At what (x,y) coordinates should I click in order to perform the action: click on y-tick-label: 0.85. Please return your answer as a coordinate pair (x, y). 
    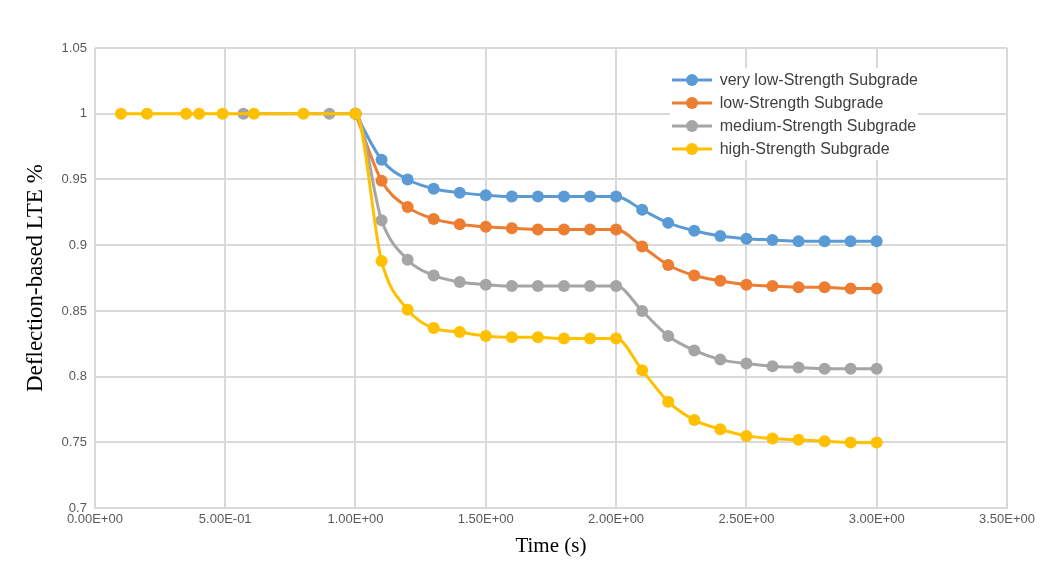
    Looking at the image, I should click on (74, 310).